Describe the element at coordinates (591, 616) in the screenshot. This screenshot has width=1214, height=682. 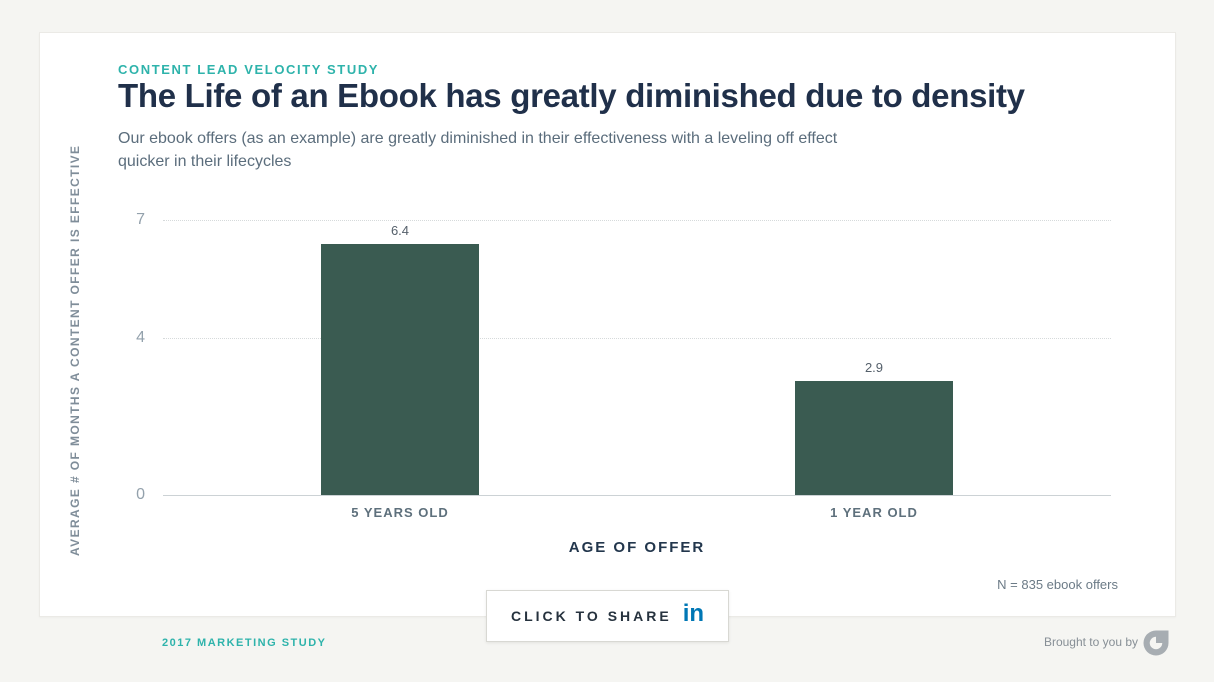
I see `share-button-label: CLICK TO SHARE` at that location.